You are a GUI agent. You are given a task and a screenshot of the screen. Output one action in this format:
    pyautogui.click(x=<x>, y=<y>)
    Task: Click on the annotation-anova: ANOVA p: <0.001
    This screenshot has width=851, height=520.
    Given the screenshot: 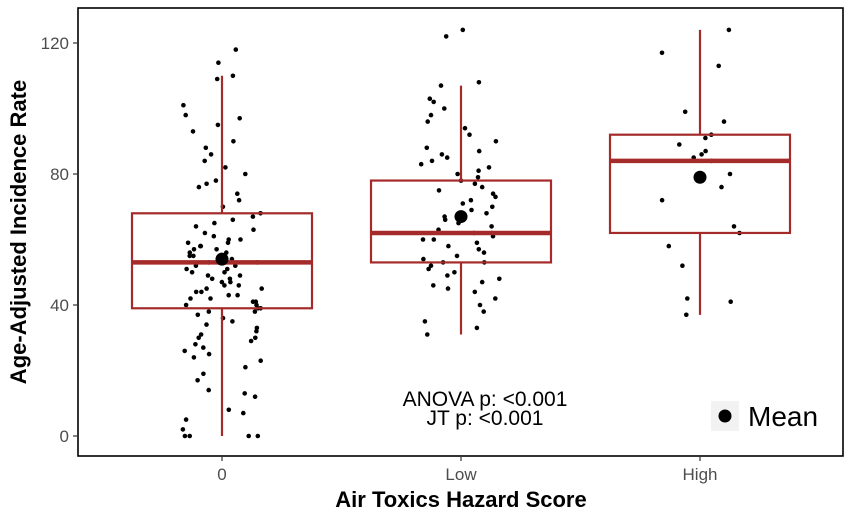 What is the action you would take?
    pyautogui.click(x=485, y=399)
    